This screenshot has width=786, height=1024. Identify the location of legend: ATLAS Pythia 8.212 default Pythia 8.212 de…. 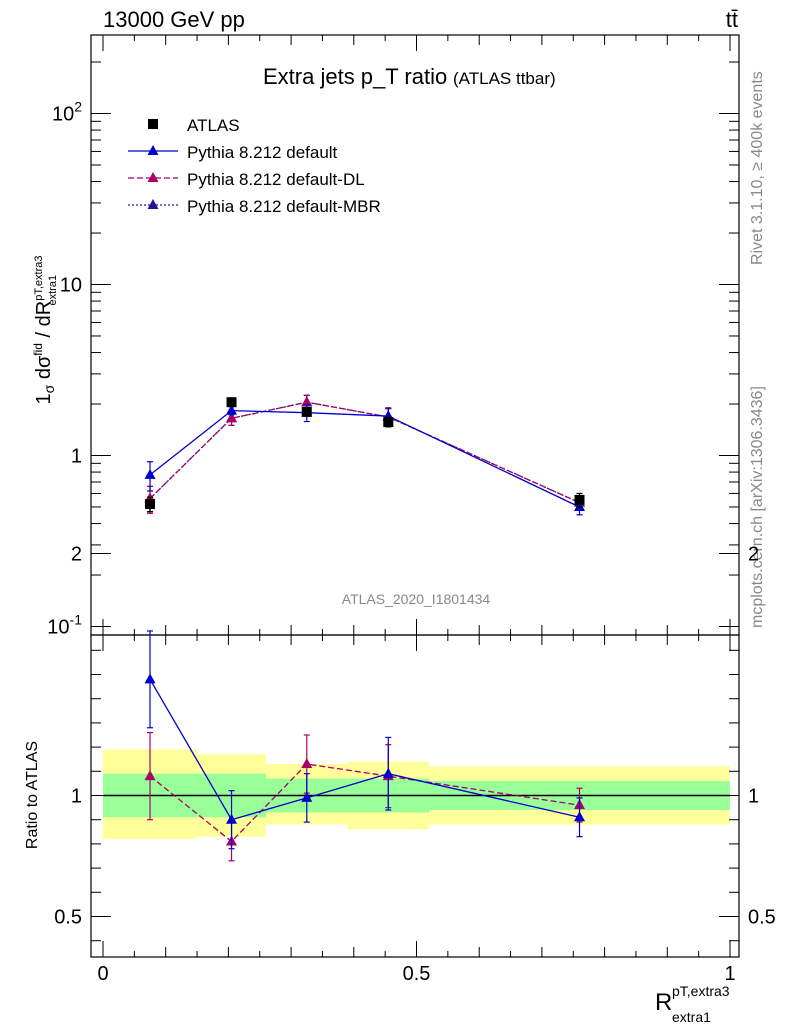
(254, 166).